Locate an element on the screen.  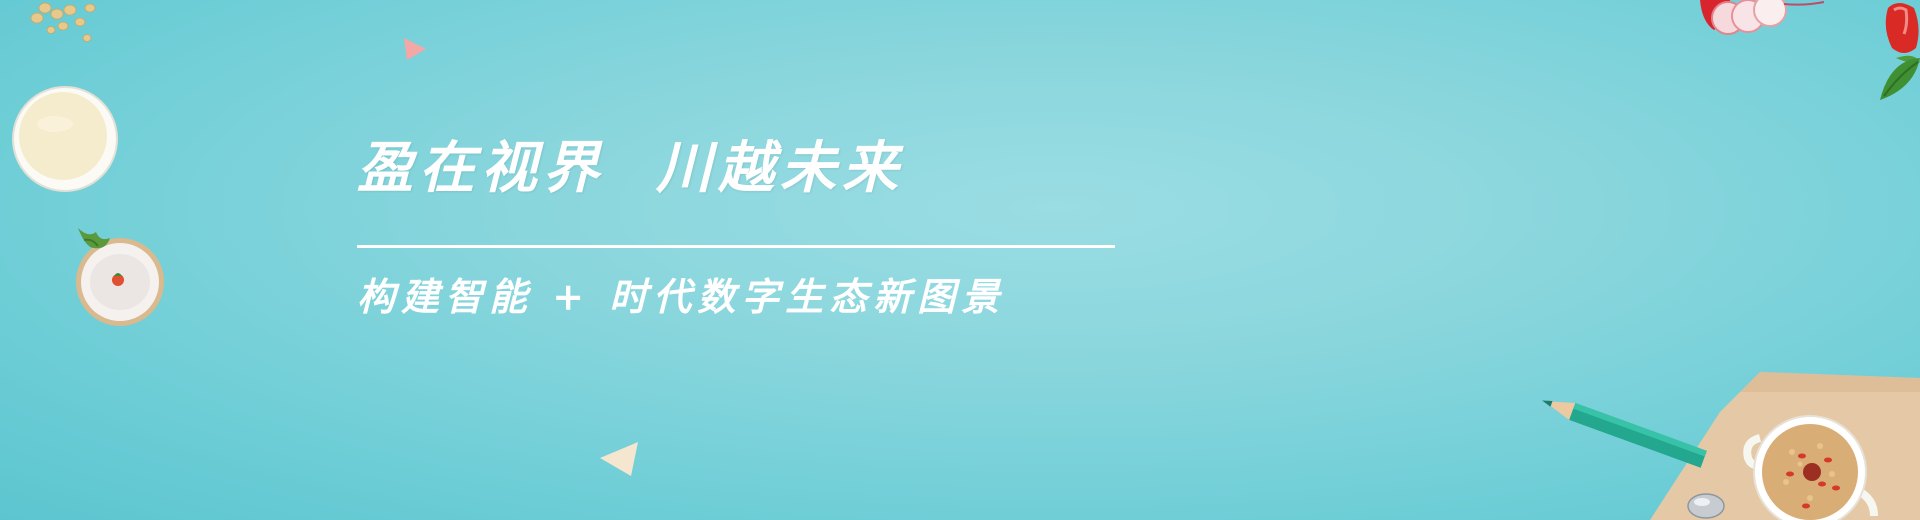
subheadline: 构建智能 + 时代数字生态新图景 is located at coordinates (681, 296).